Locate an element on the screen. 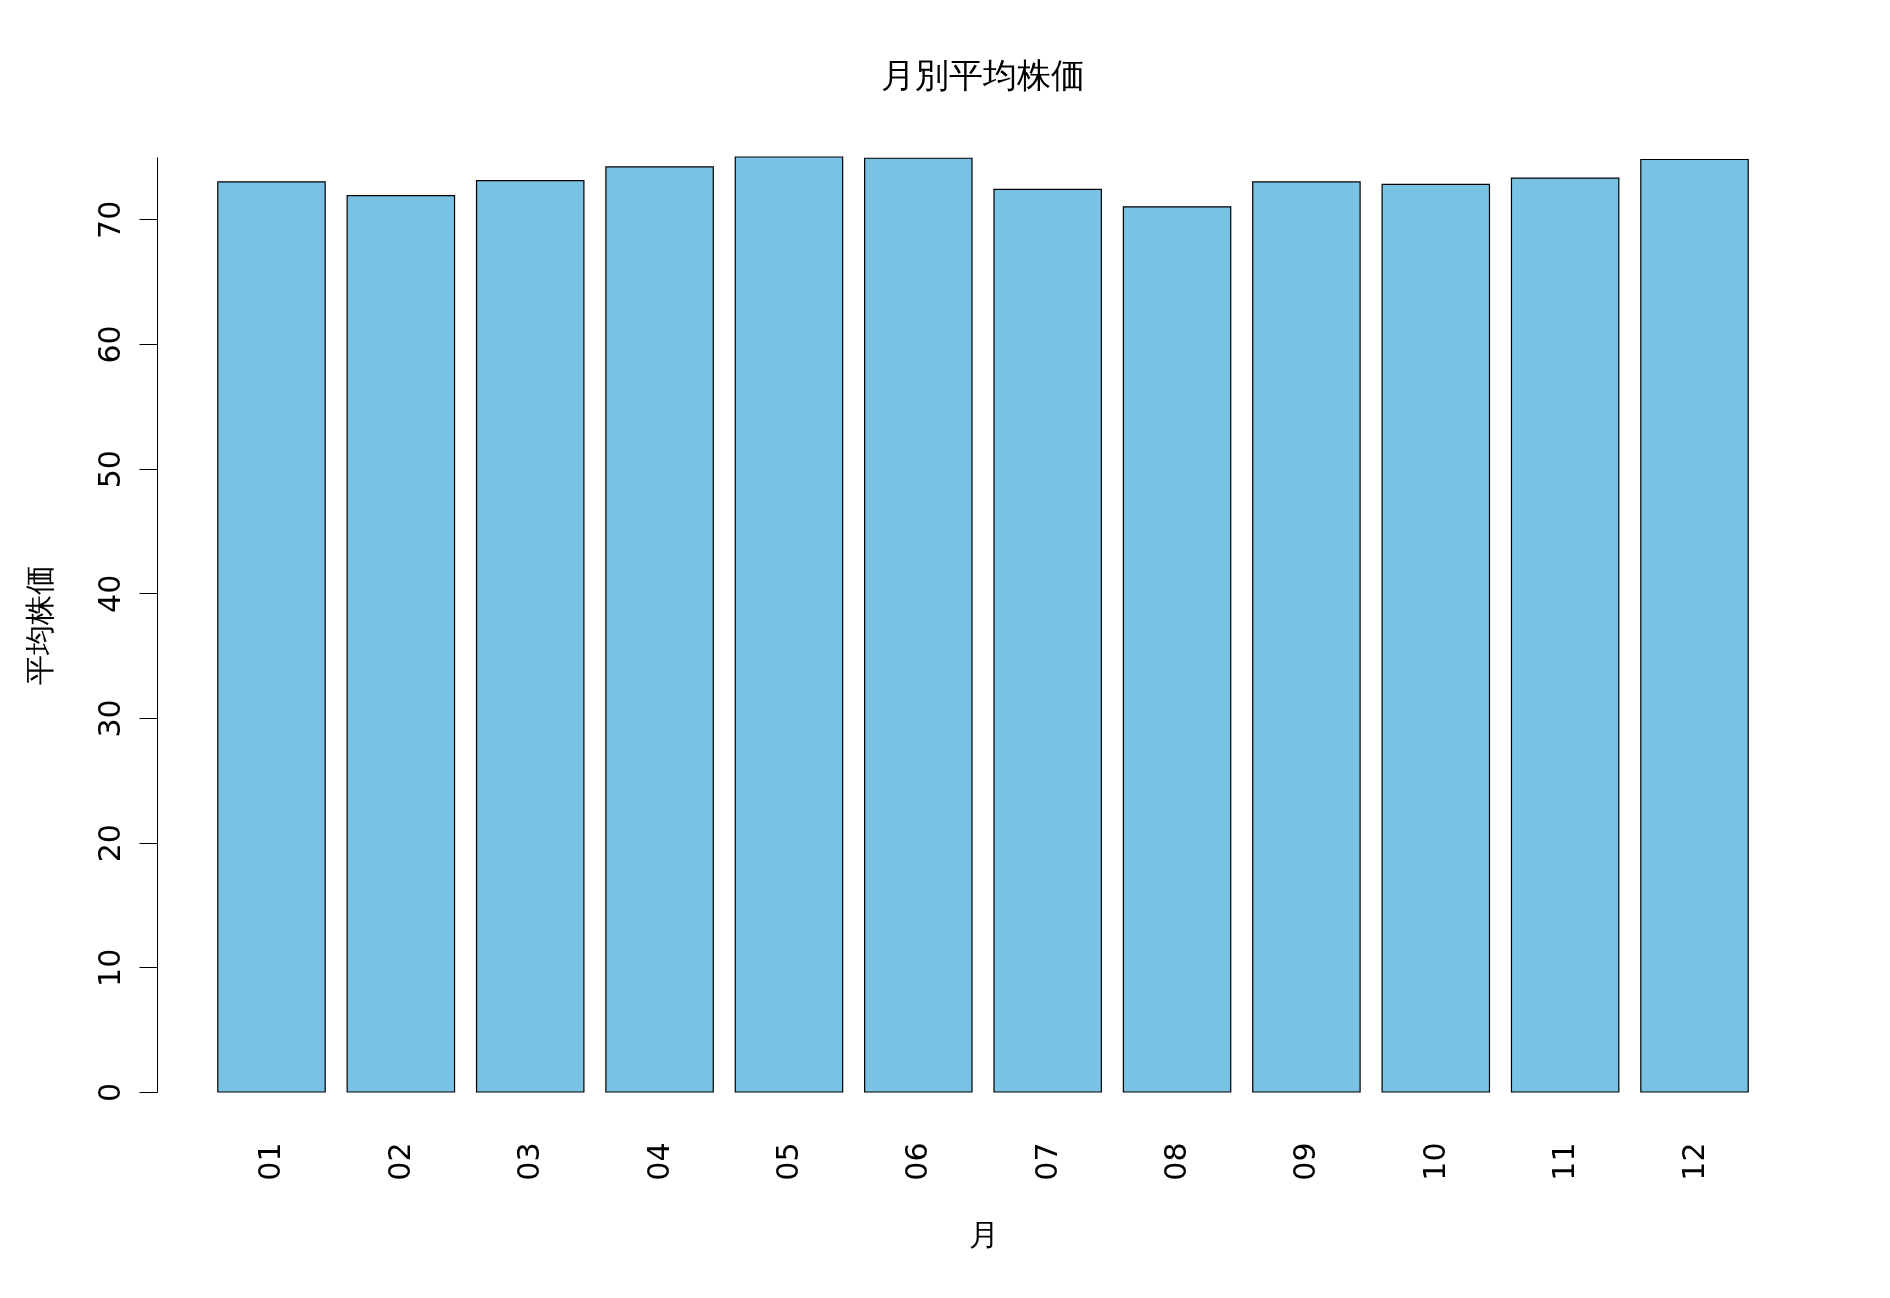 This screenshot has width=1890, height=1298. x-tick-label: 09 is located at coordinates (1305, 1161).